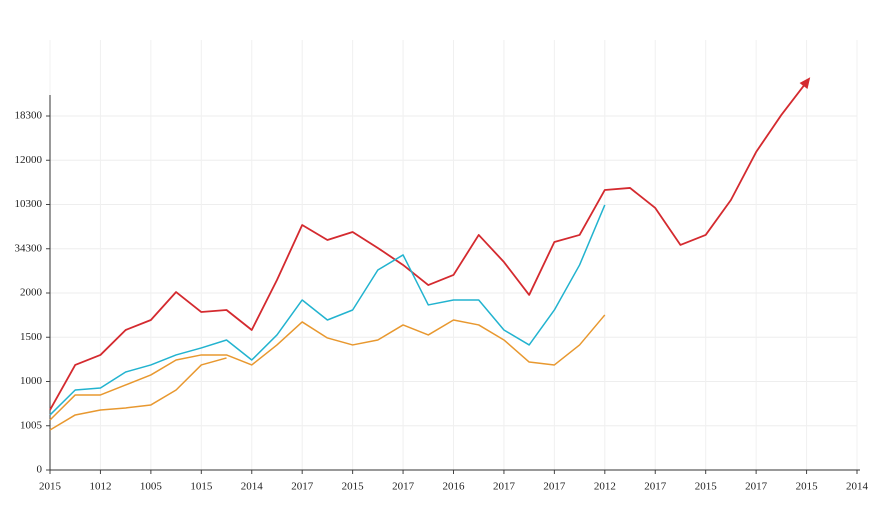  Describe the element at coordinates (151, 487) in the screenshot. I see `x-tick-label: 1005` at that location.